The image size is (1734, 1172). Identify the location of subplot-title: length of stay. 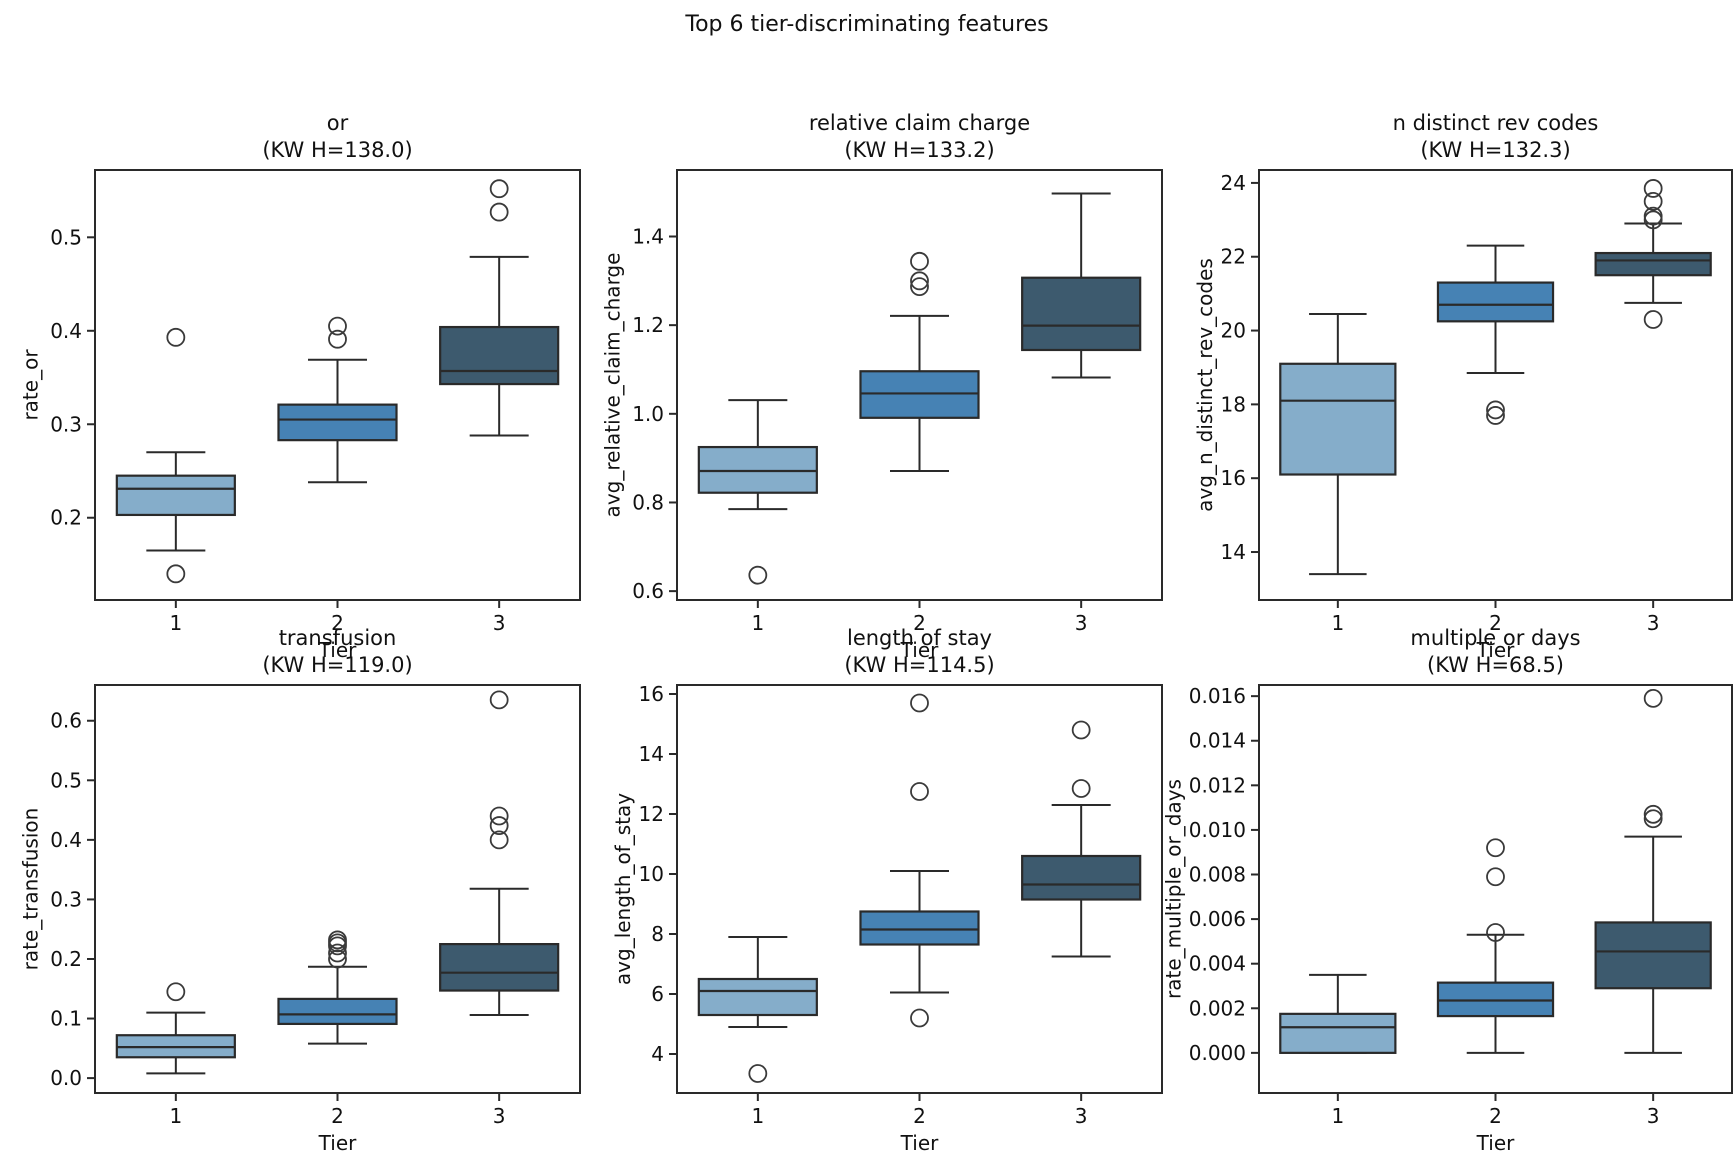
(919, 638).